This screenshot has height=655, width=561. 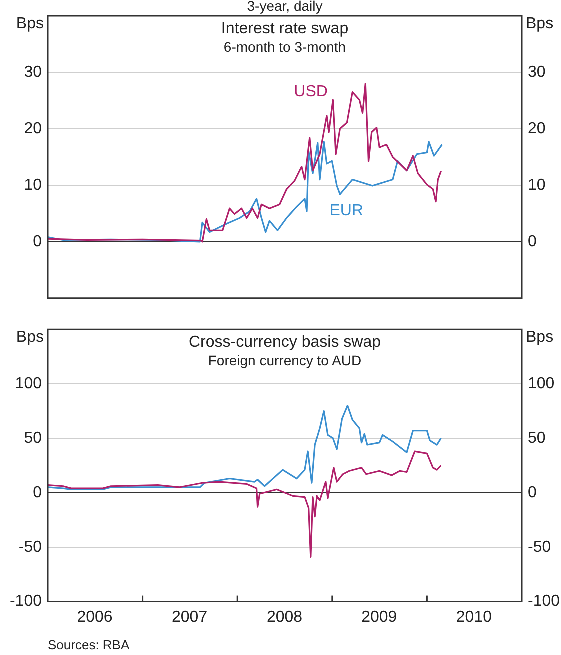 I want to click on y-tick-label: 100, so click(x=28, y=383).